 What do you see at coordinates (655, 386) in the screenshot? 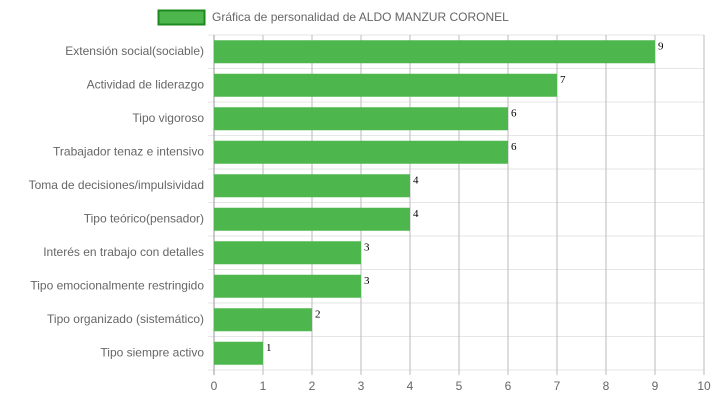
I see `x-tick-label: 9` at bounding box center [655, 386].